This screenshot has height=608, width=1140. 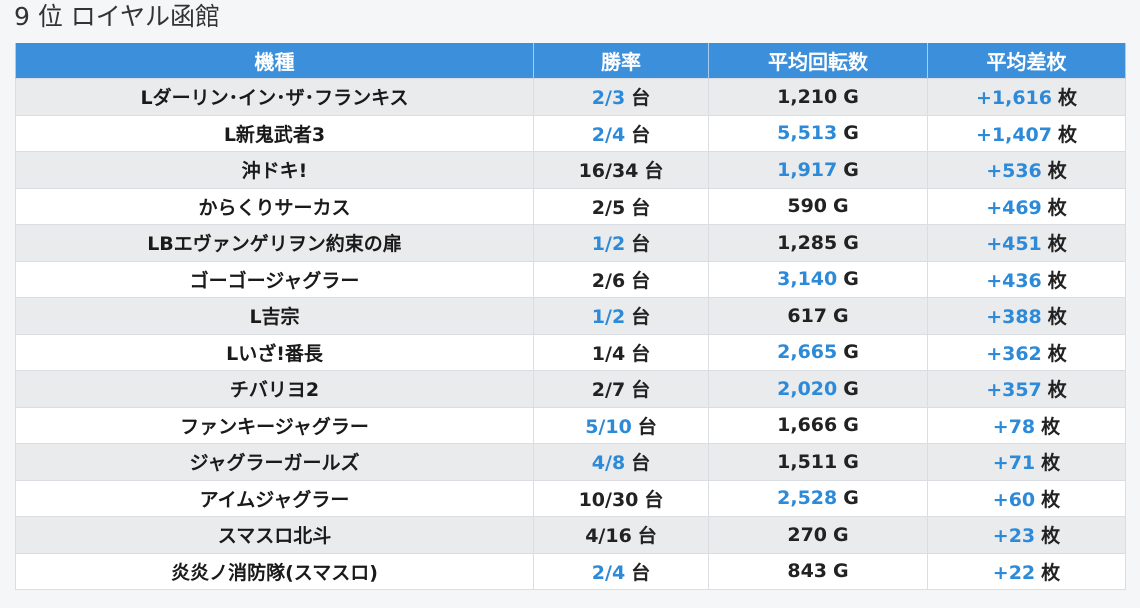 What do you see at coordinates (1014, 426) in the screenshot?
I see `avg-diff-value: +78` at bounding box center [1014, 426].